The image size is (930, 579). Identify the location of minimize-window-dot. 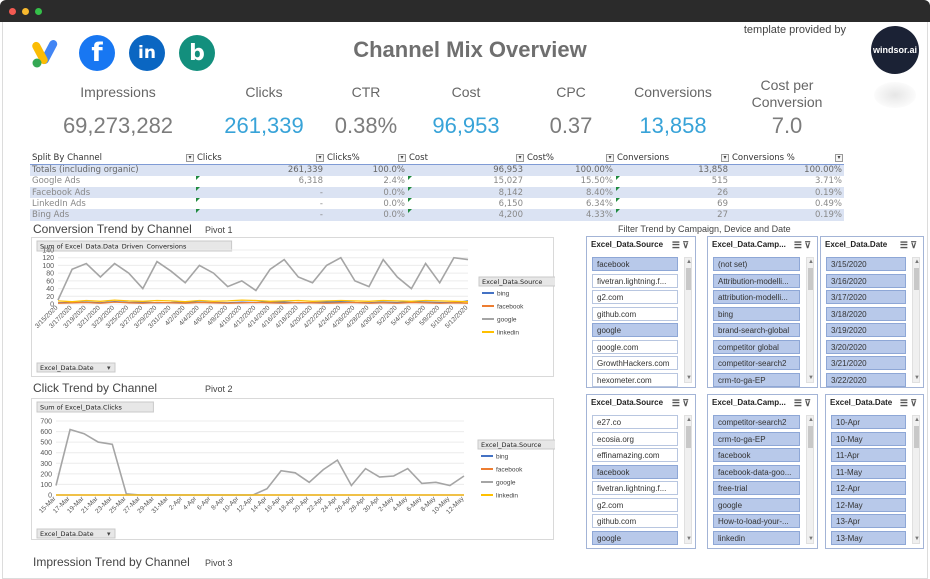
(25, 11).